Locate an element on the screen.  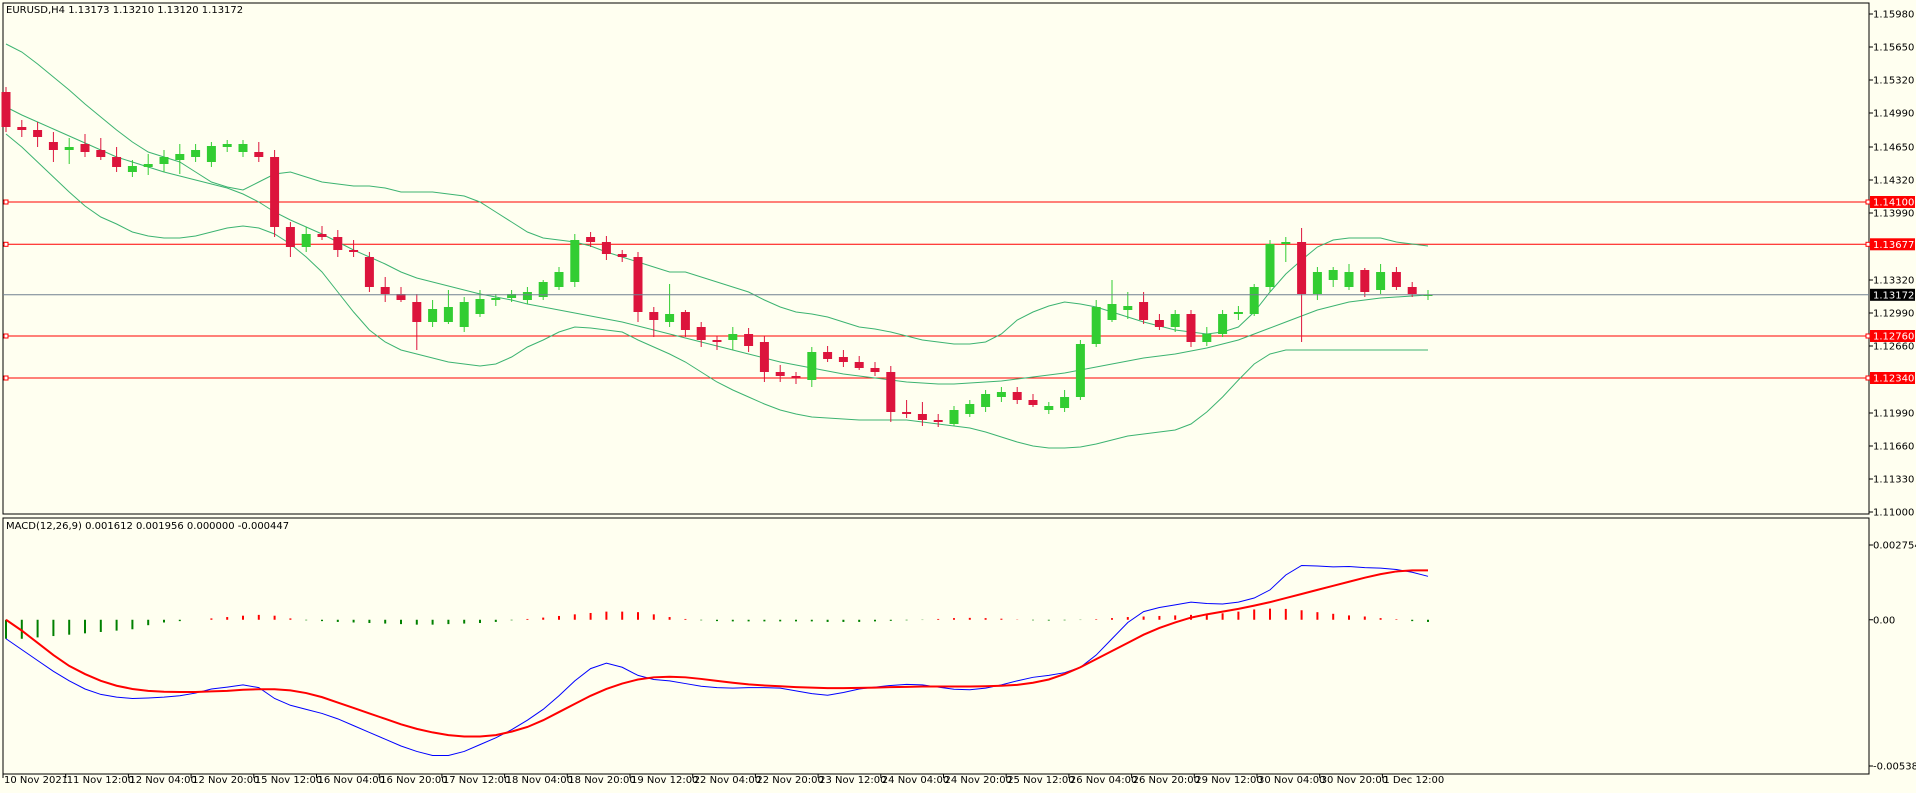
time-tick-label: 30 Nov 04:00 is located at coordinates (1291, 780).